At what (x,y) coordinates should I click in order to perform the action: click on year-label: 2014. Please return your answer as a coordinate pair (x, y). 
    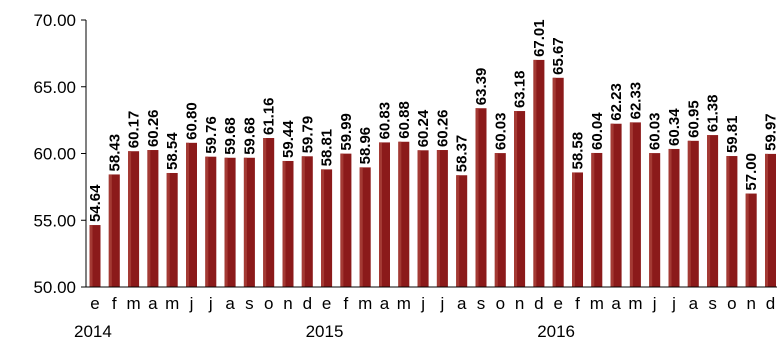
    Looking at the image, I should click on (93, 331).